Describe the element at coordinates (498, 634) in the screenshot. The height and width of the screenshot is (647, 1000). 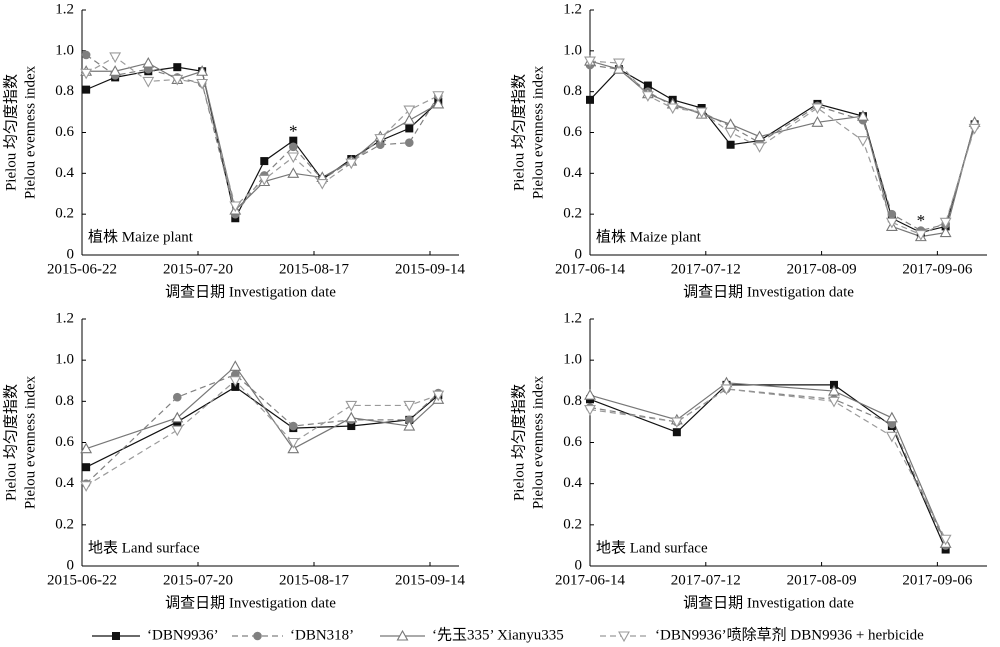
I see `legend-label: ‘先玉335’ Xianyu335` at that location.